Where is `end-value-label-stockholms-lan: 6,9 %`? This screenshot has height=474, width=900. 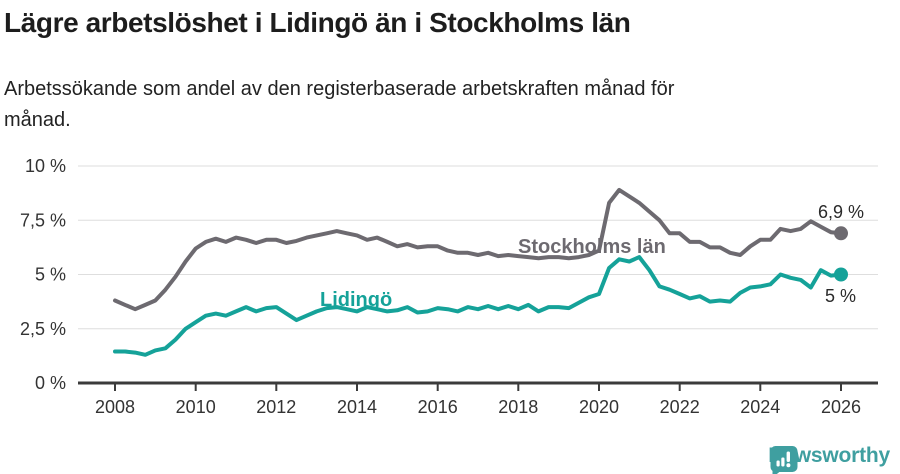
end-value-label-stockholms-lan: 6,9 % is located at coordinates (841, 212).